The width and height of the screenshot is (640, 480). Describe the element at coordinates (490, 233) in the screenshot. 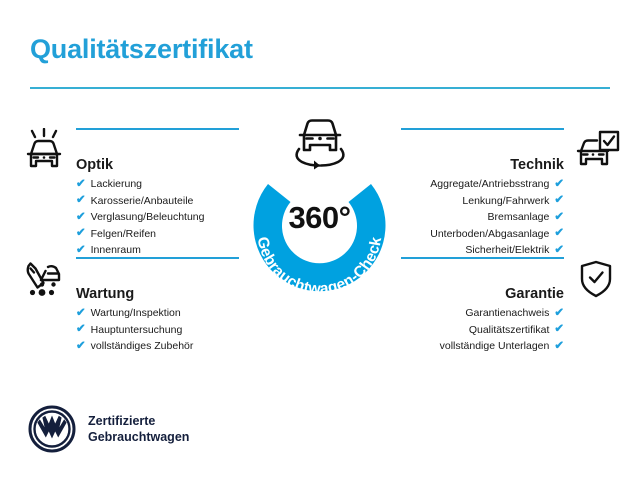

I see `list-item-label: Unterboden/Abgasanlage` at that location.